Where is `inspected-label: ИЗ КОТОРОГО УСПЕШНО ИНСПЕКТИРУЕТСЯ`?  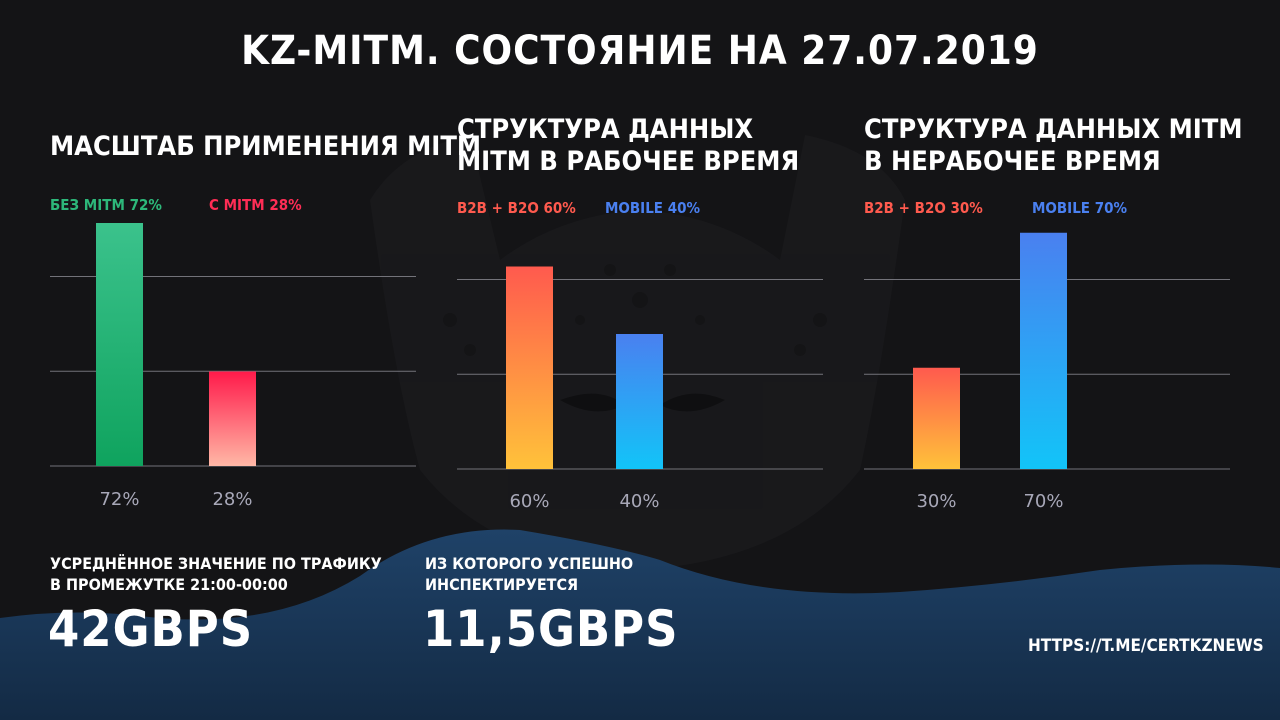 inspected-label: ИЗ КОТОРОГО УСПЕШНО ИНСПЕКТИРУЕТСЯ is located at coordinates (529, 574).